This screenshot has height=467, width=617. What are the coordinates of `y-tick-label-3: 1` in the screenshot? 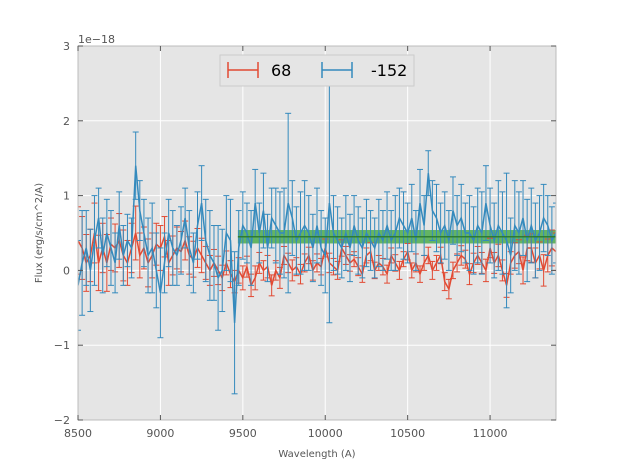 It's located at (66, 196).